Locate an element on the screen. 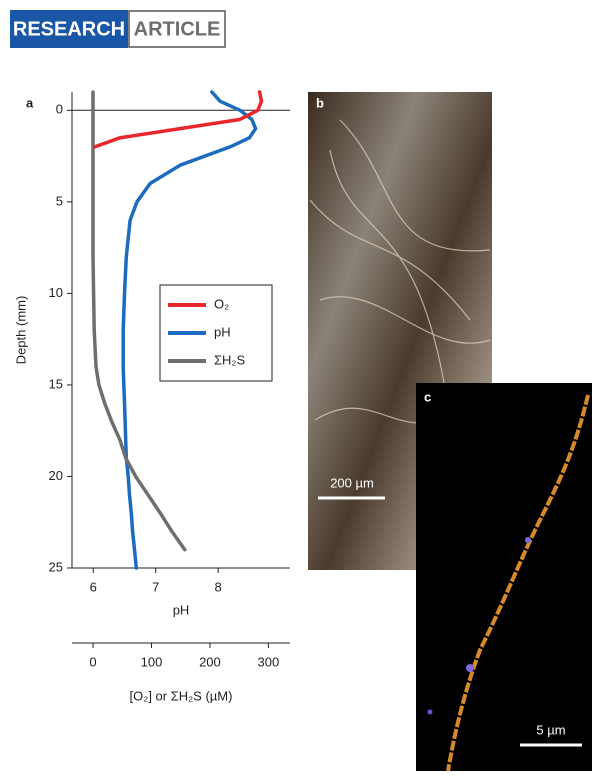  legend-label: ΣH₂S is located at coordinates (229, 359).